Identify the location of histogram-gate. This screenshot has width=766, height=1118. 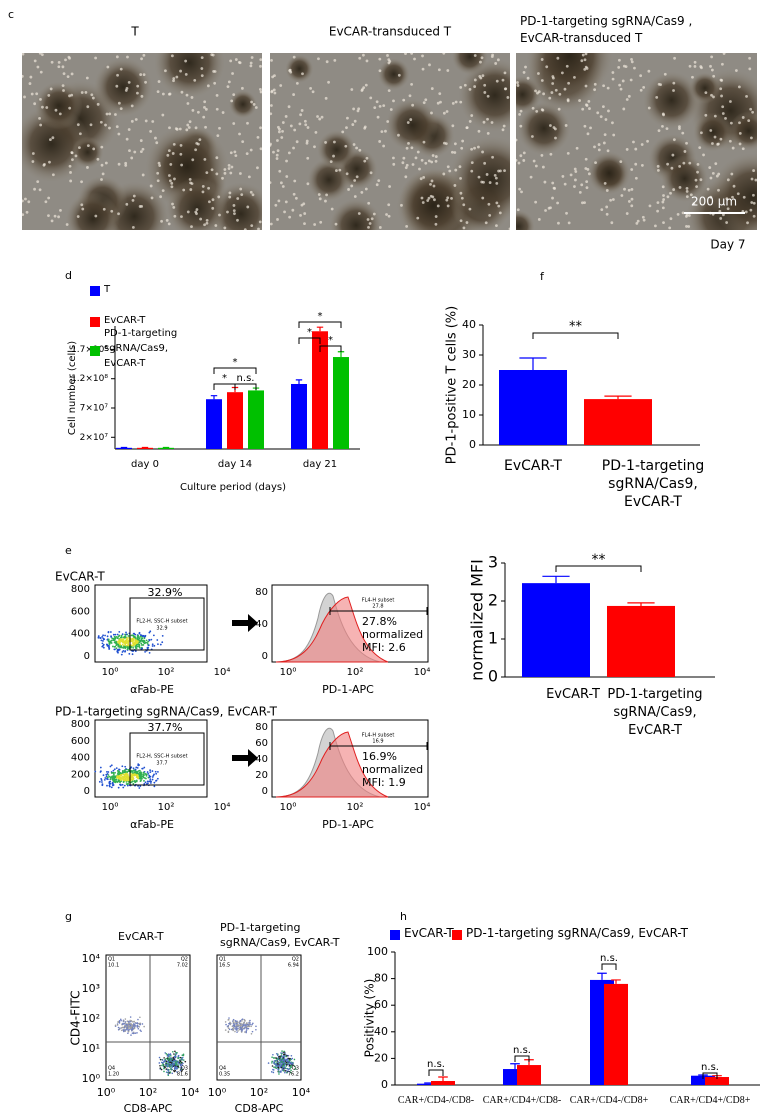
(378, 746).